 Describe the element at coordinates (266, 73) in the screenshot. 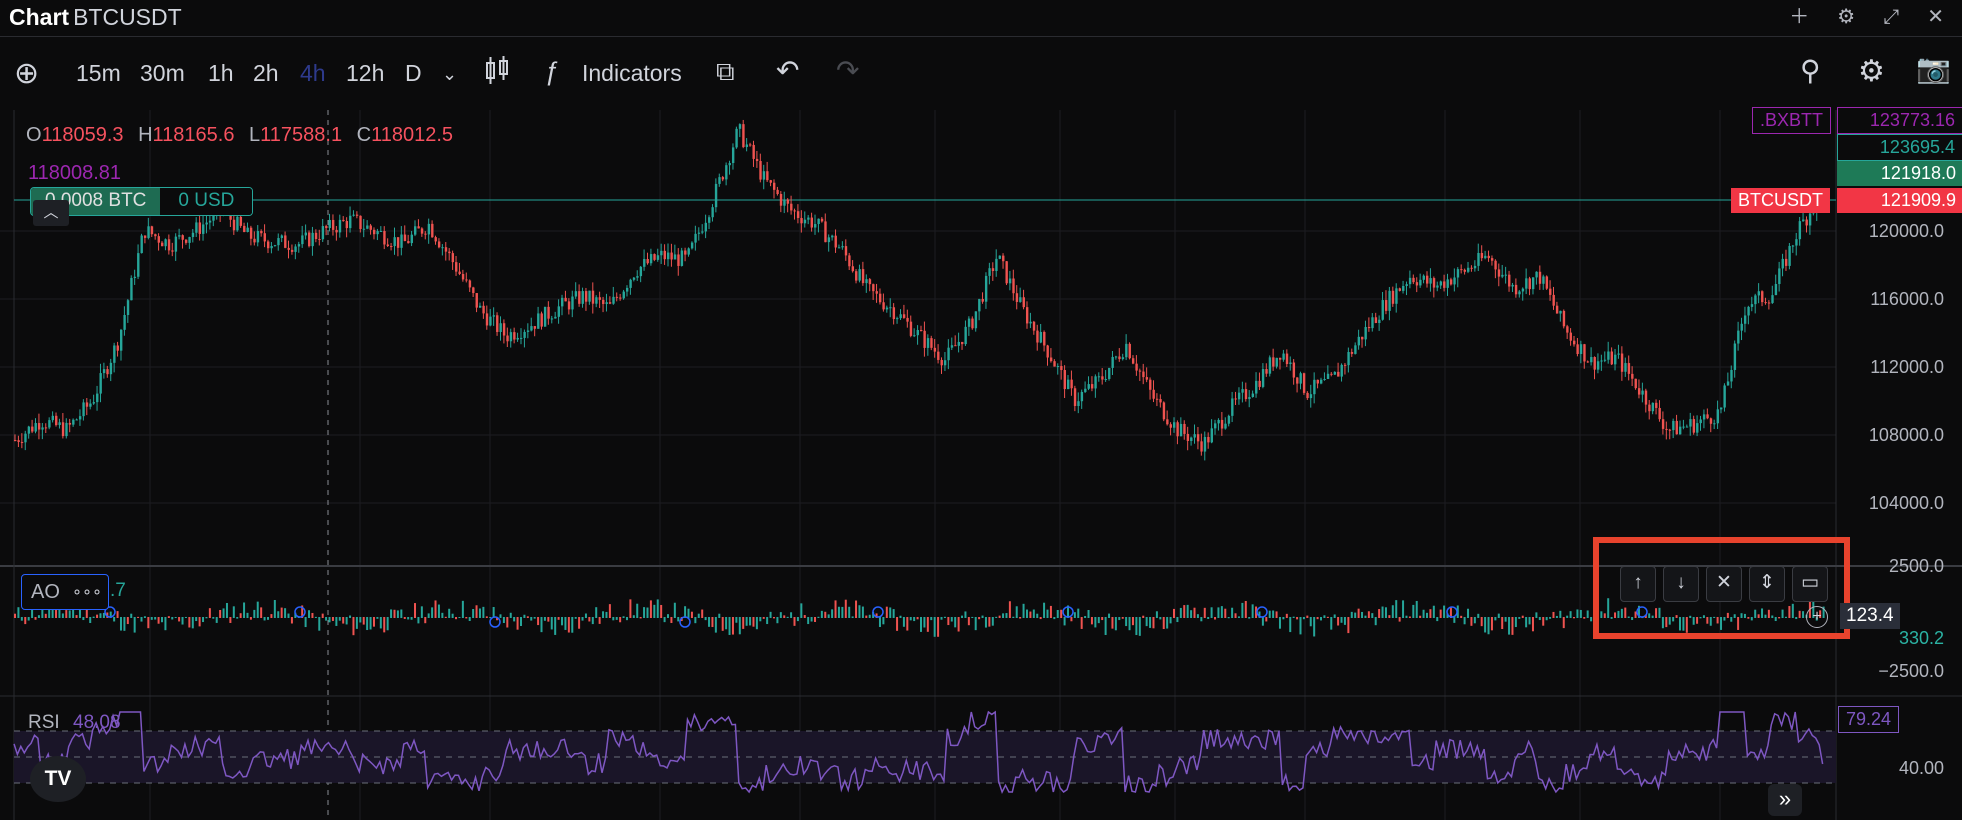

I see `interval-2h: 2h` at that location.